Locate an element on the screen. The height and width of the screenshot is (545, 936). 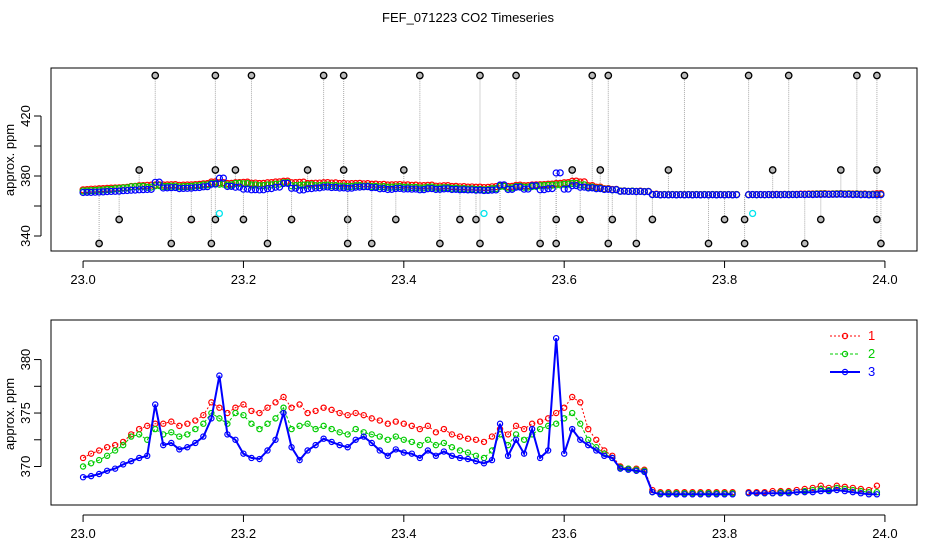
series-3-swatch-point is located at coordinates (845, 372).